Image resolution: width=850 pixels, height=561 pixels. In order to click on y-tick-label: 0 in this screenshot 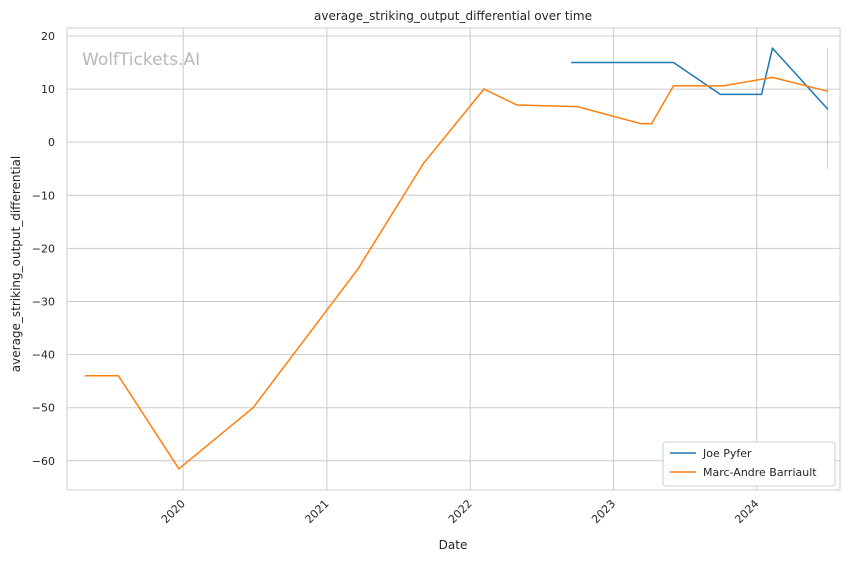, I will do `click(51, 142)`.